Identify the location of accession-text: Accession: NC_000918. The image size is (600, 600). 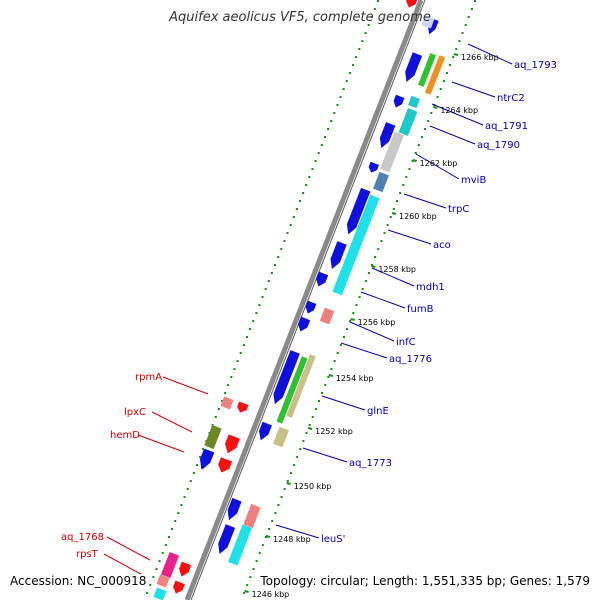
(78, 581).